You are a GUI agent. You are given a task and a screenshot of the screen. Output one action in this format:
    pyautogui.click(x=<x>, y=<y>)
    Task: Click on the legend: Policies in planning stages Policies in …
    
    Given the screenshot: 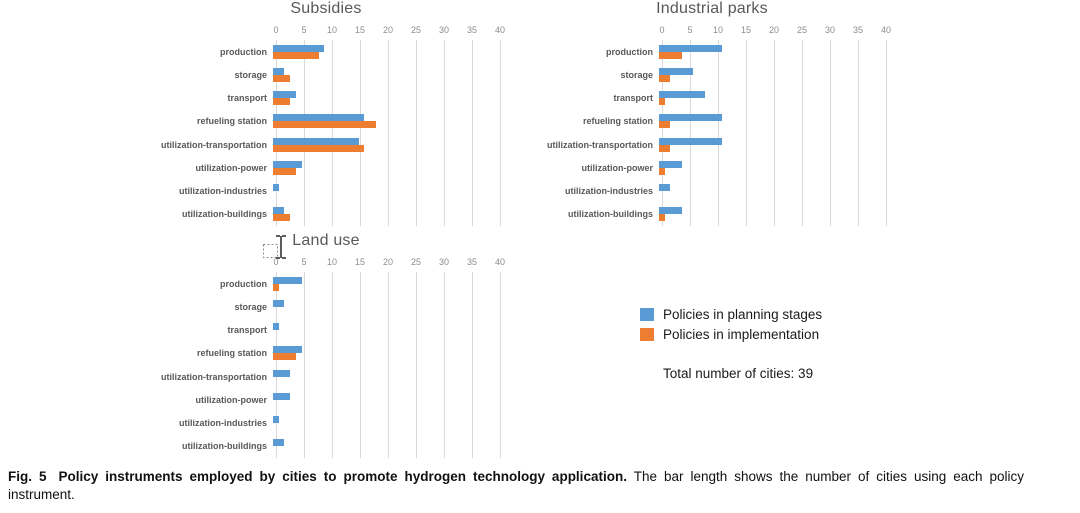 What is the action you would take?
    pyautogui.click(x=731, y=344)
    